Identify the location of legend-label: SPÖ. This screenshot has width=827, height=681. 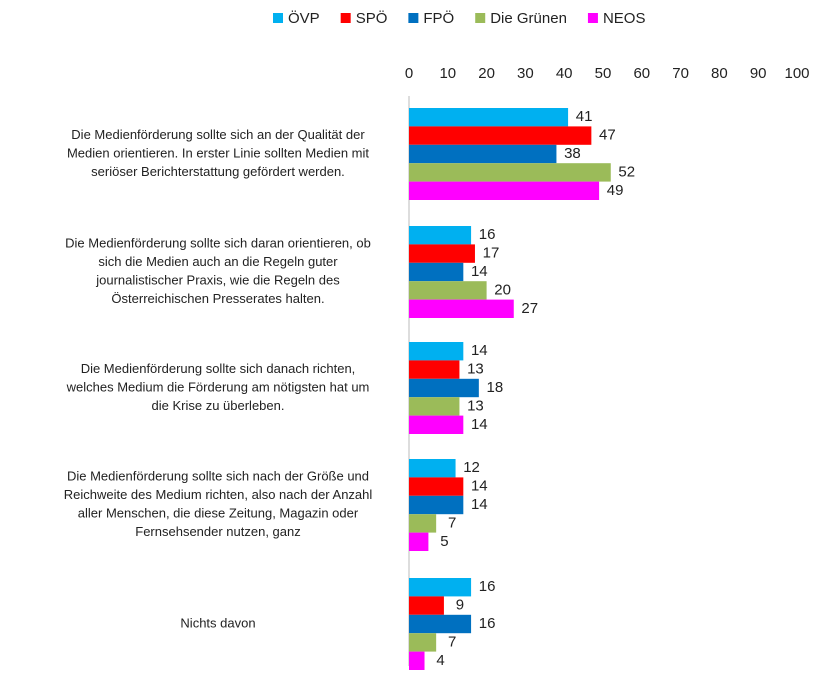
(372, 18).